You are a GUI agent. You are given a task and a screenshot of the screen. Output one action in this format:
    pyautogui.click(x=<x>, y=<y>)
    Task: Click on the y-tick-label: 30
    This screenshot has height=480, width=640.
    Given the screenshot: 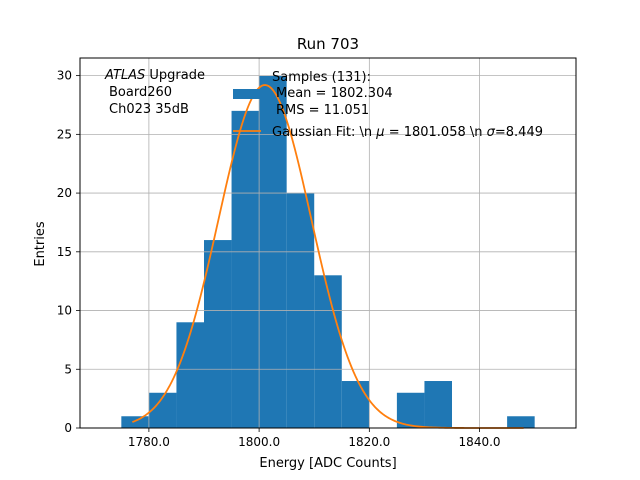 What is the action you would take?
    pyautogui.click(x=64, y=76)
    